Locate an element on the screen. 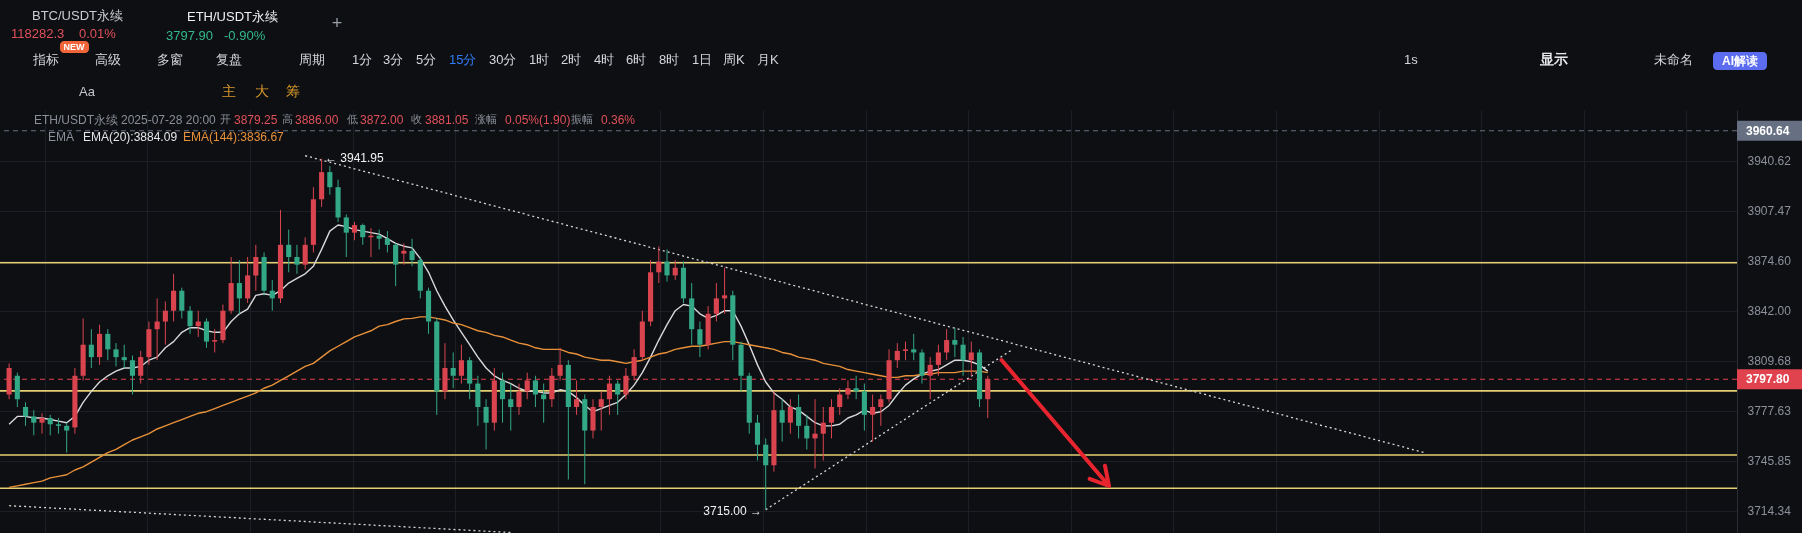 The width and height of the screenshot is (1802, 533). text: 高级 is located at coordinates (108, 59).